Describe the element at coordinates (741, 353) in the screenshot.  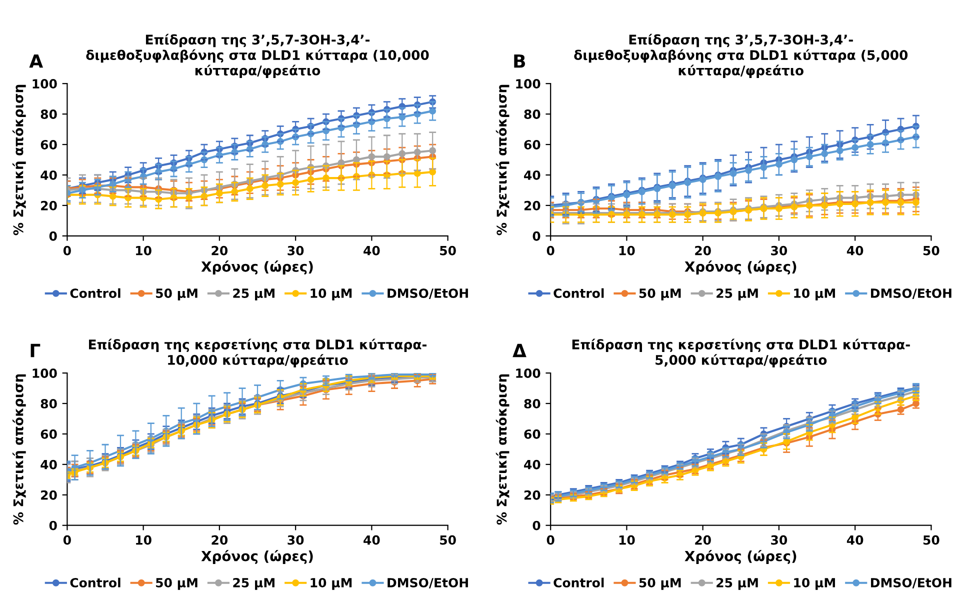
I see `chart-title: Επίδραση της κερσετίνης στα DLD1 κύτταρα- 5,000 κύτταρα/φρεάτιο` at that location.